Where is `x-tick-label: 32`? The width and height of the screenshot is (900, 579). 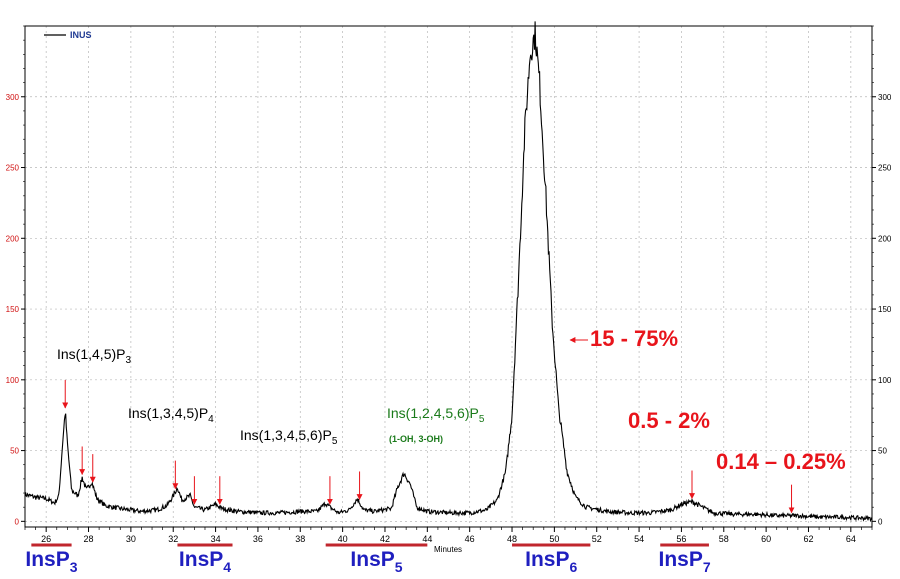 x-tick-label: 32 is located at coordinates (173, 539).